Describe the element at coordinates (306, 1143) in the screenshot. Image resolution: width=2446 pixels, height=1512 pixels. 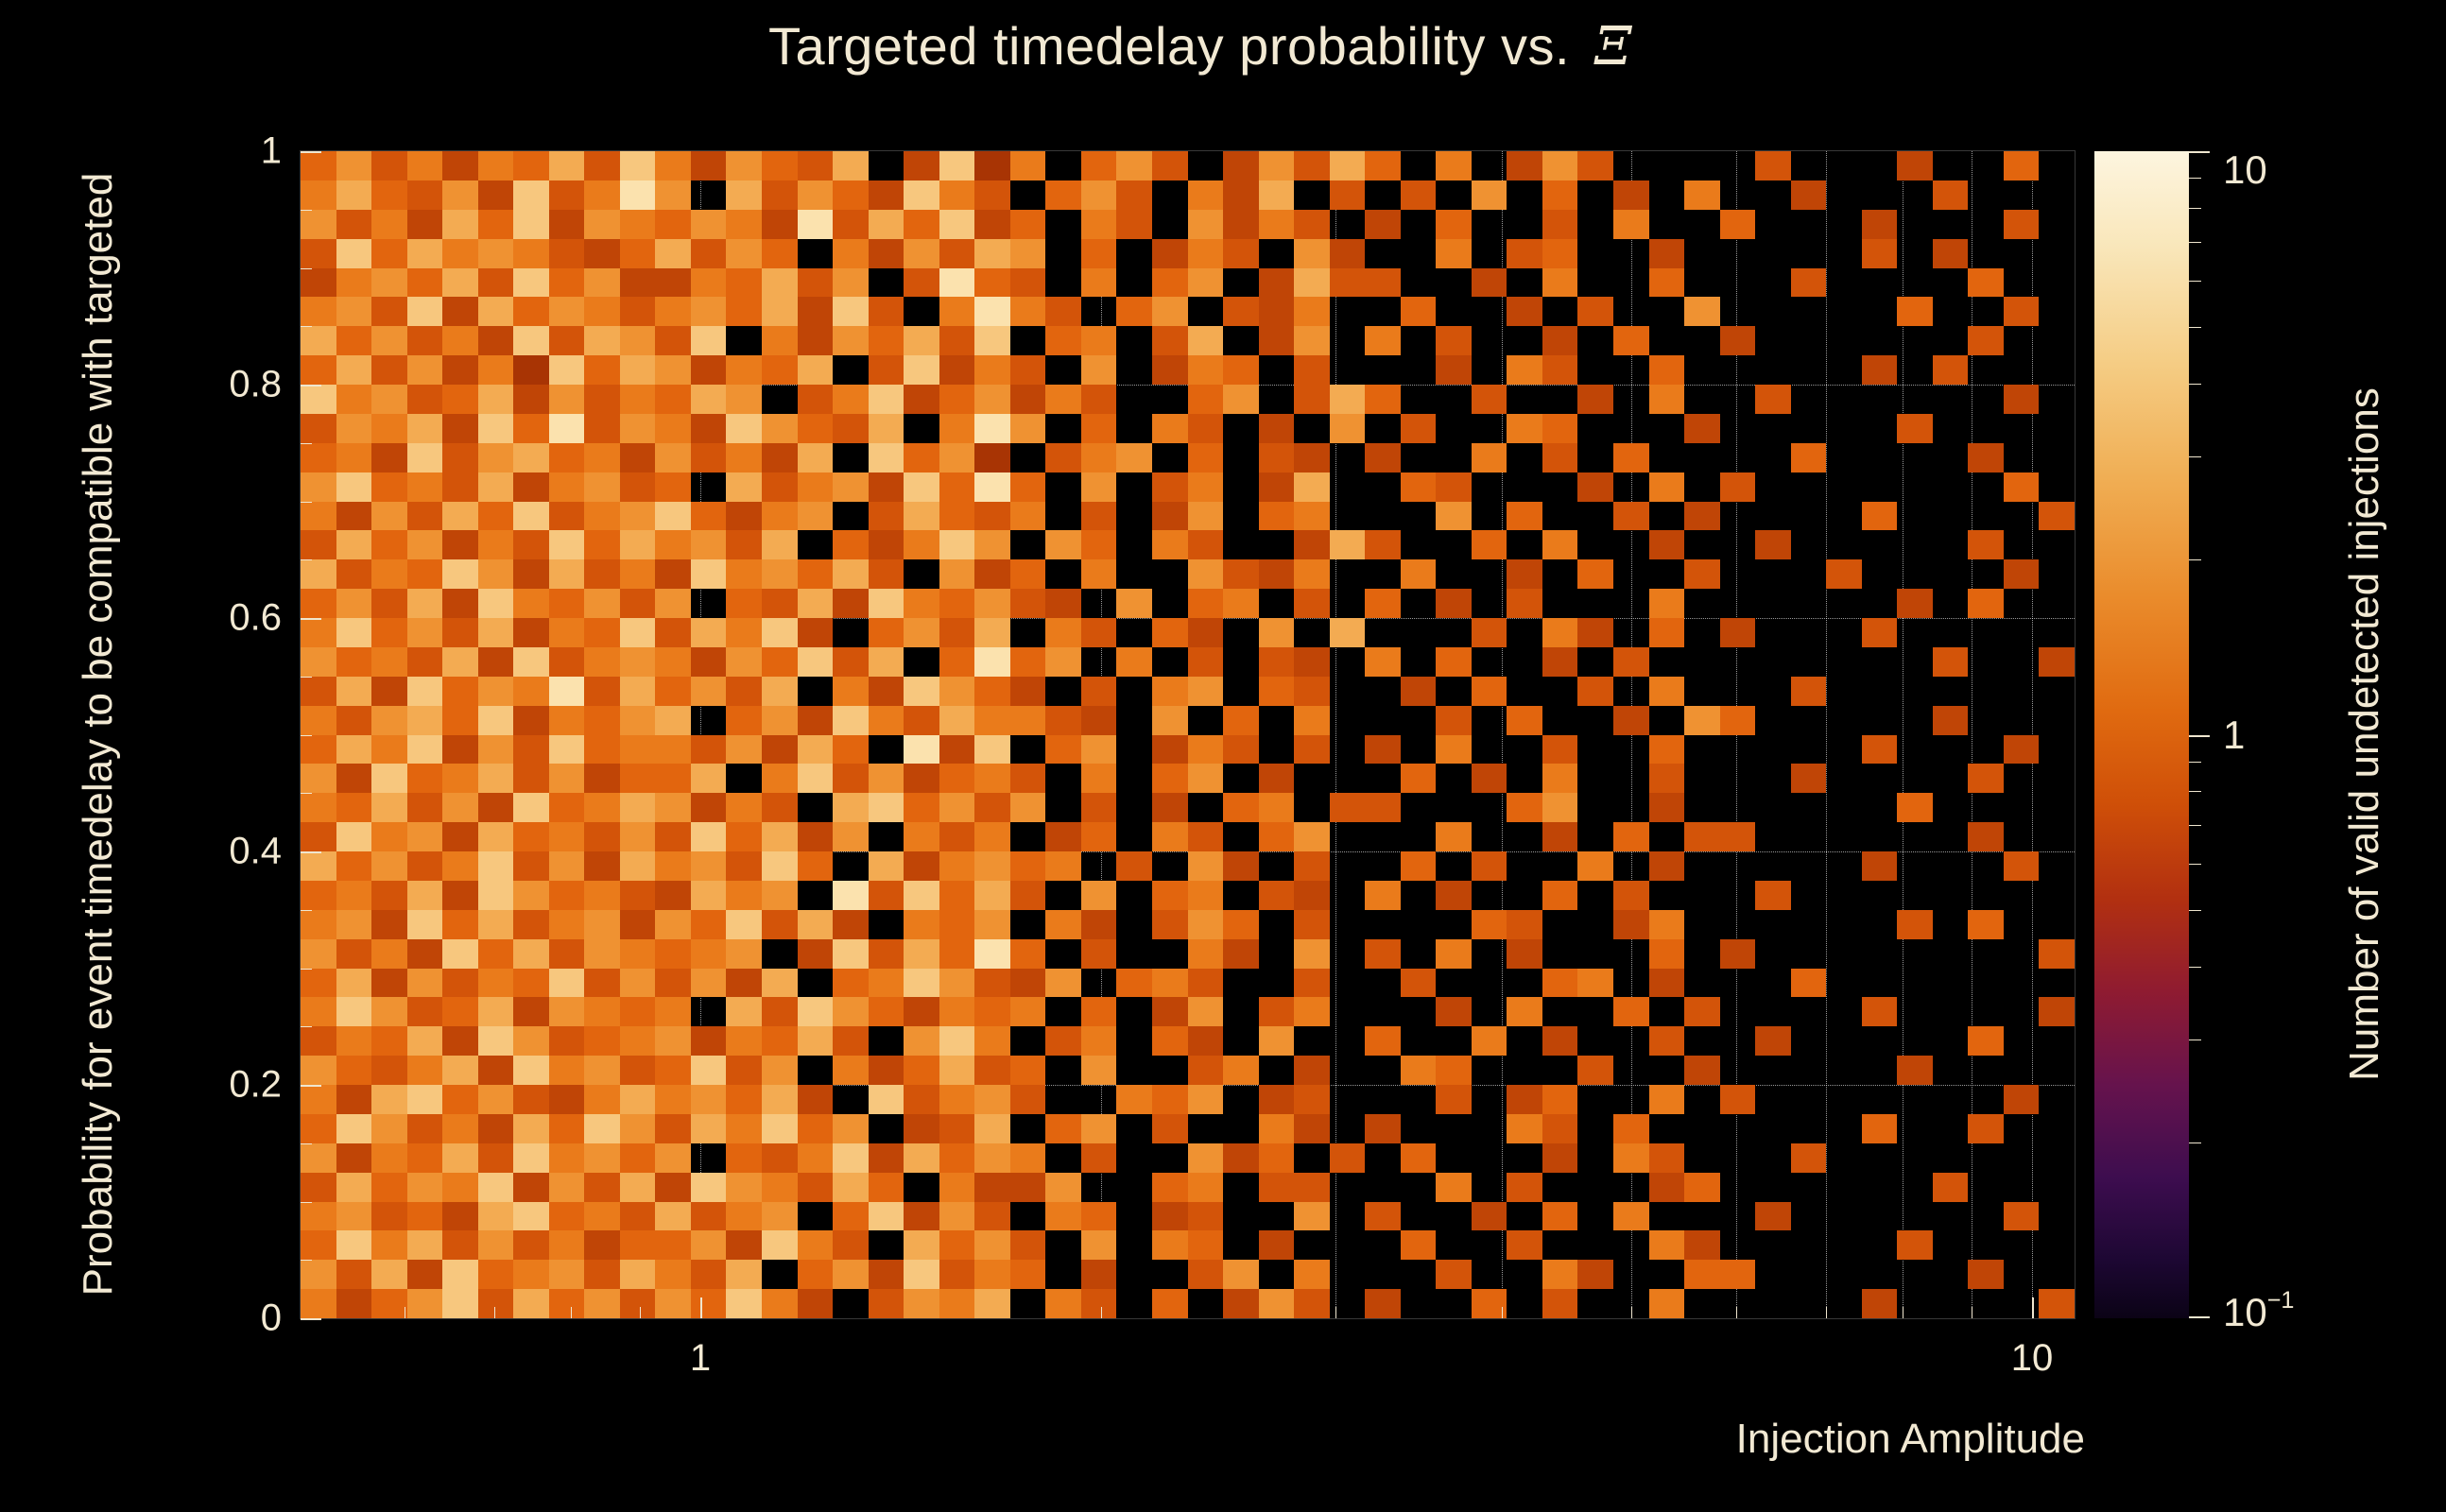
I see `y-minor-tick` at that location.